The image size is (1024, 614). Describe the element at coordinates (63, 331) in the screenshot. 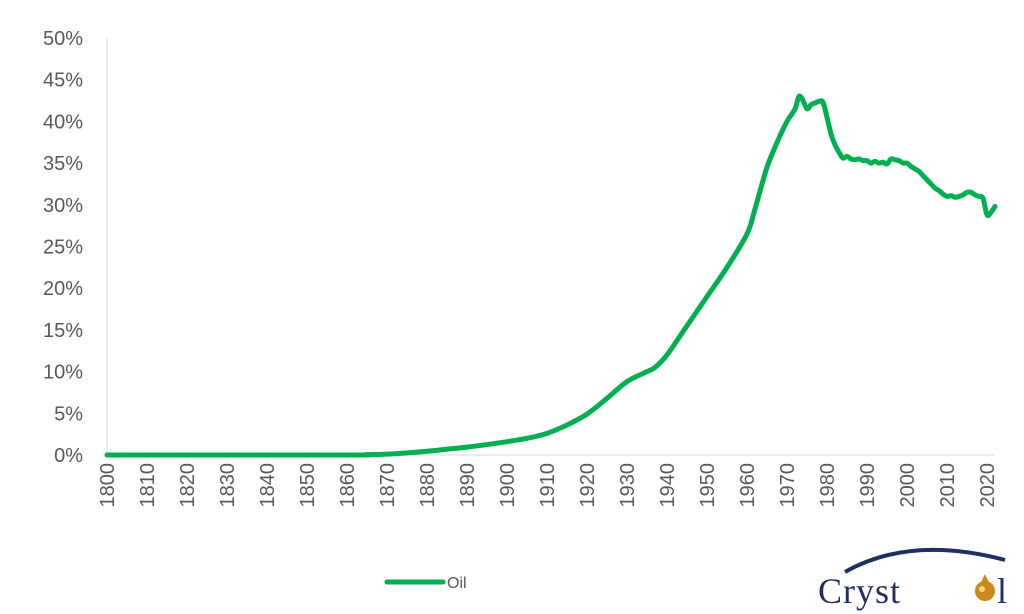

I see `y-tick-label: 15%` at that location.